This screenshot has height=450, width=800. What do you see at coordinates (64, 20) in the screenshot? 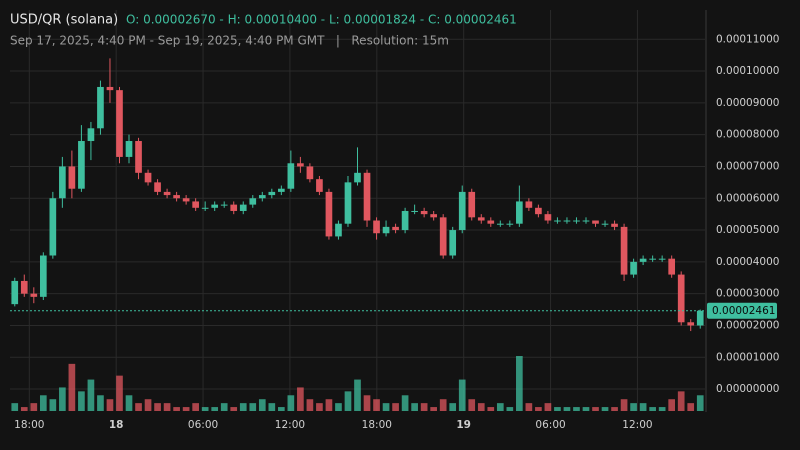
I see `chart-title: USD/QR (solana)` at bounding box center [64, 20].